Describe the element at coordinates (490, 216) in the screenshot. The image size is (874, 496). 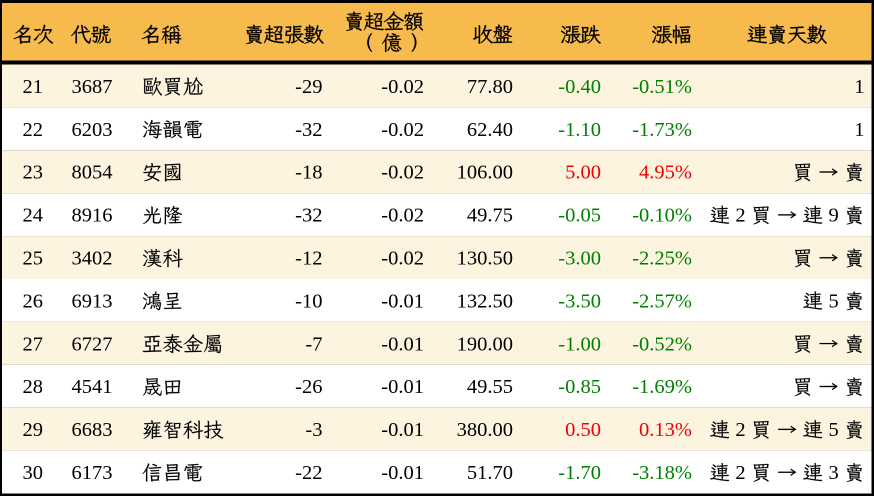
I see `svg-text: 49.75` at that location.